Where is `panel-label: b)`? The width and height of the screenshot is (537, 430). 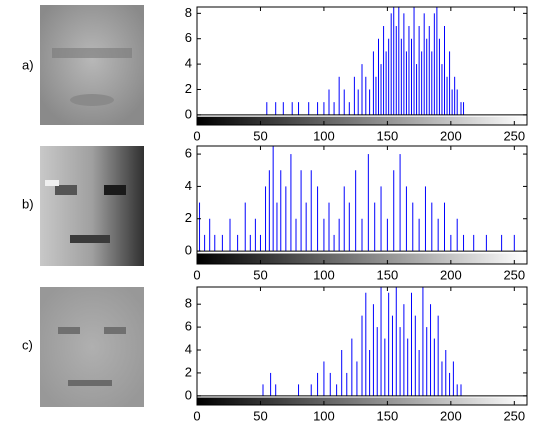
panel-label: b) is located at coordinates (28, 203).